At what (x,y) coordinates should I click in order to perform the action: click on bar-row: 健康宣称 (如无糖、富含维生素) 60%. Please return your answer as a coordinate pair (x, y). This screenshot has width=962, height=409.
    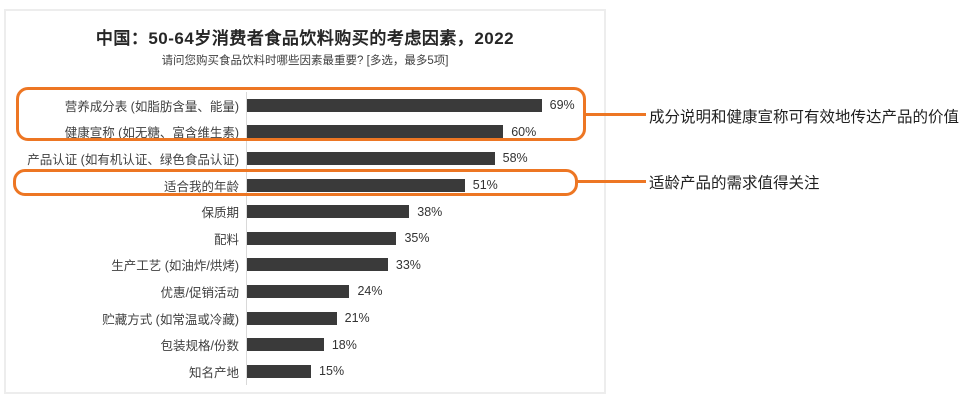
    Looking at the image, I should click on (305, 132).